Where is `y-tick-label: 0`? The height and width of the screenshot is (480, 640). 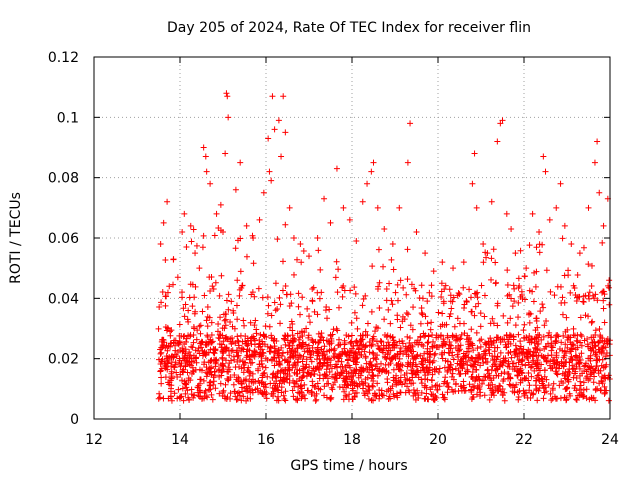 y-tick-label: 0 is located at coordinates (74, 420).